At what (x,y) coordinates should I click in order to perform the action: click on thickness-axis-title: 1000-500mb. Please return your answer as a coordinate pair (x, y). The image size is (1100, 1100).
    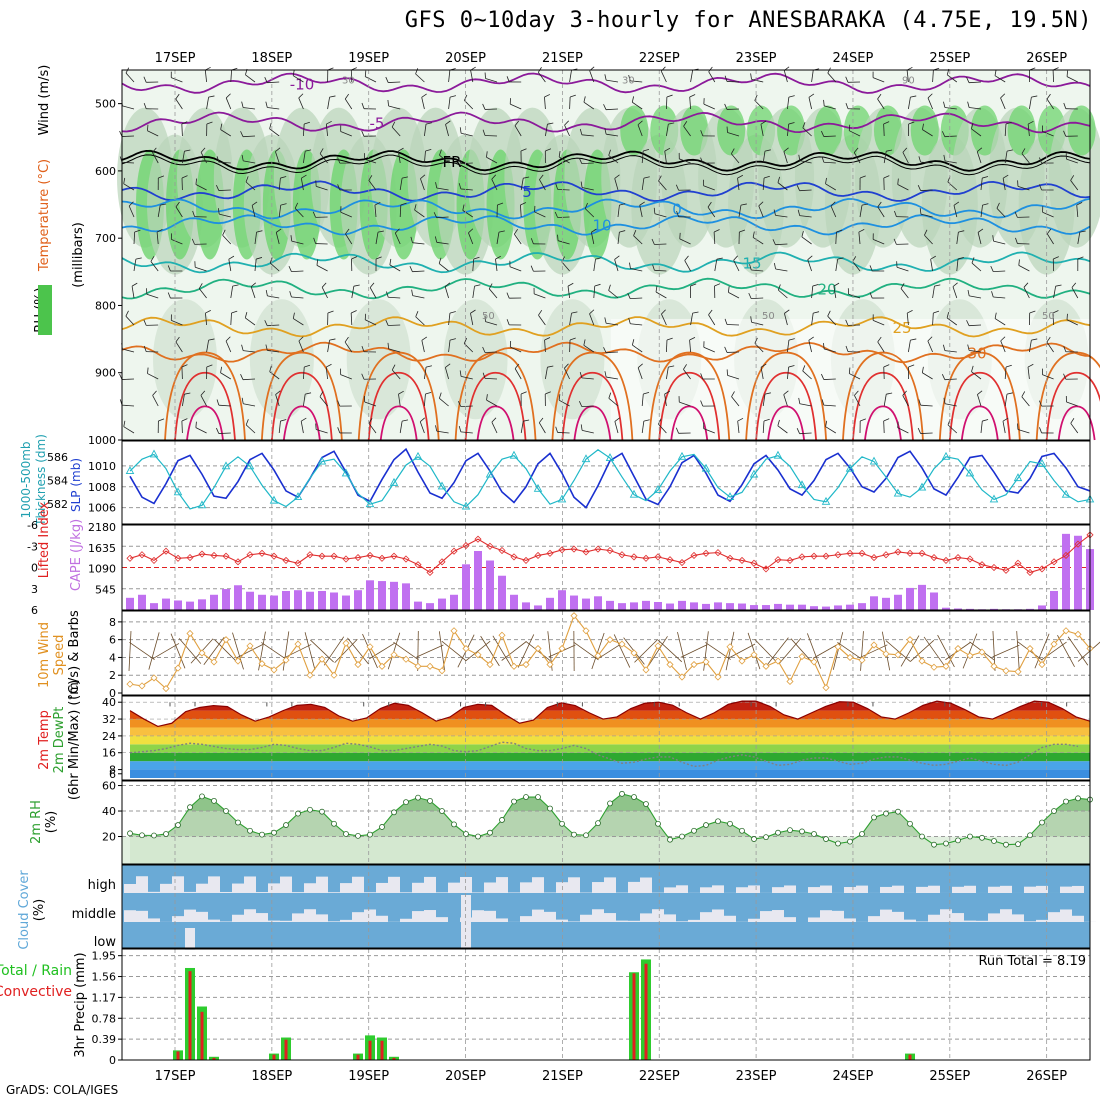
    Looking at the image, I should click on (26, 479).